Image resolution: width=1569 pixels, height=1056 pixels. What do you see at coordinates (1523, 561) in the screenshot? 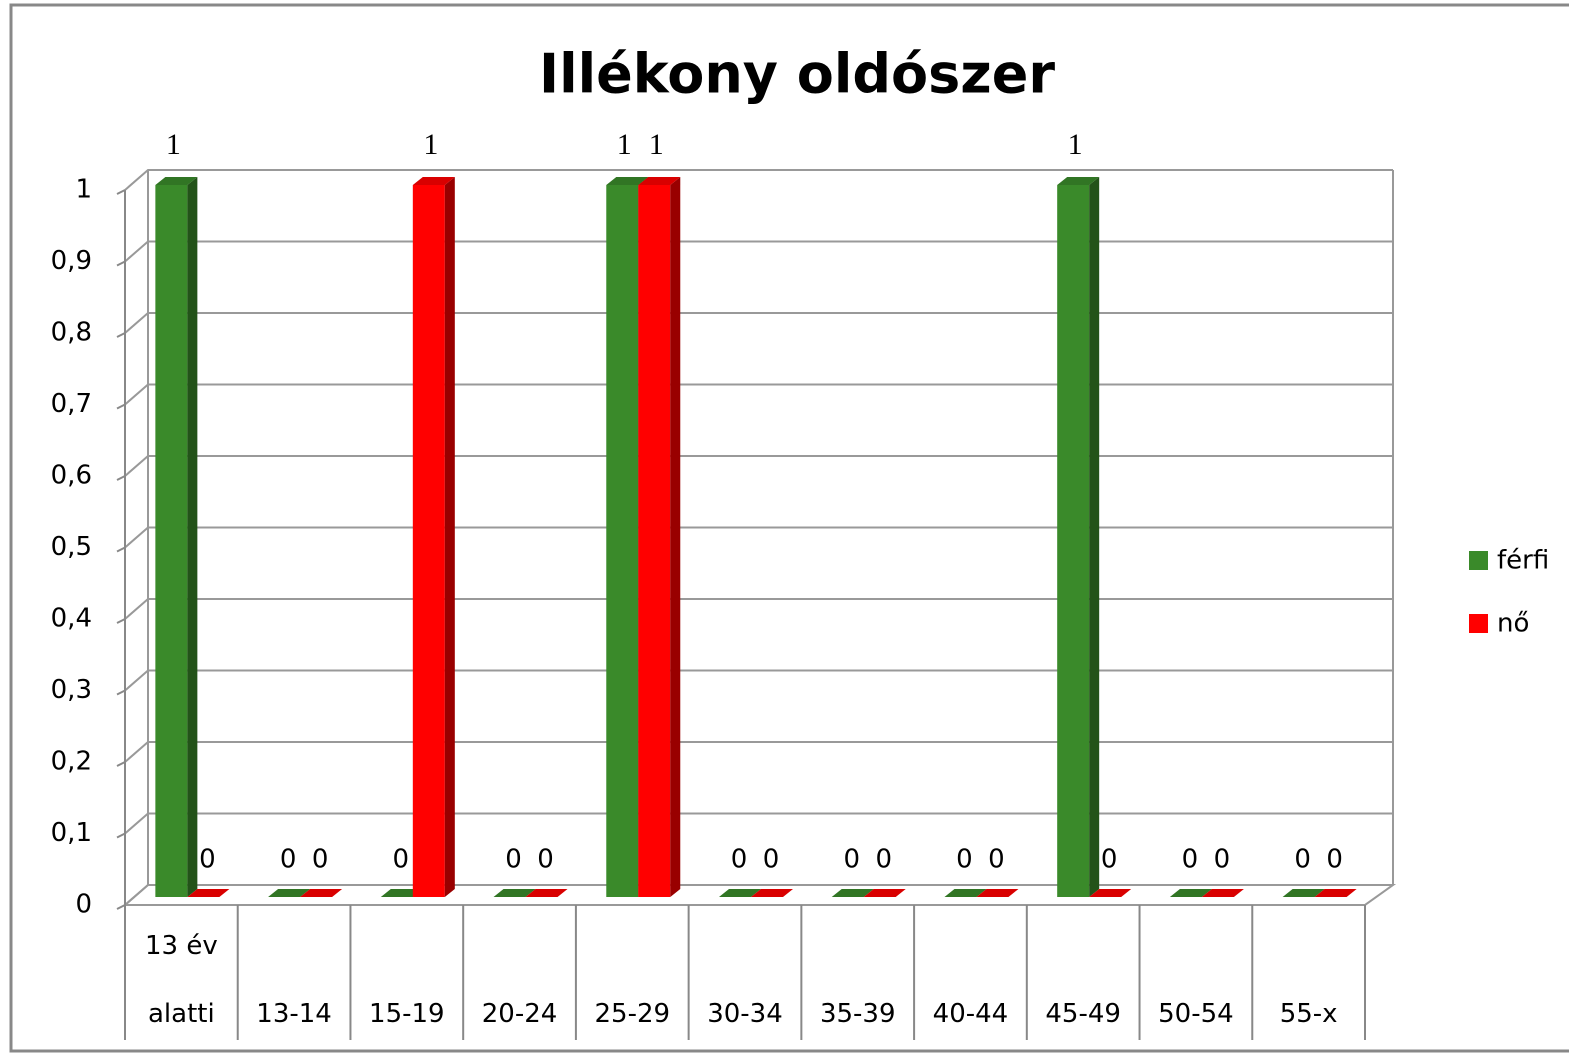
I see `legend-label: férfi` at bounding box center [1523, 561].